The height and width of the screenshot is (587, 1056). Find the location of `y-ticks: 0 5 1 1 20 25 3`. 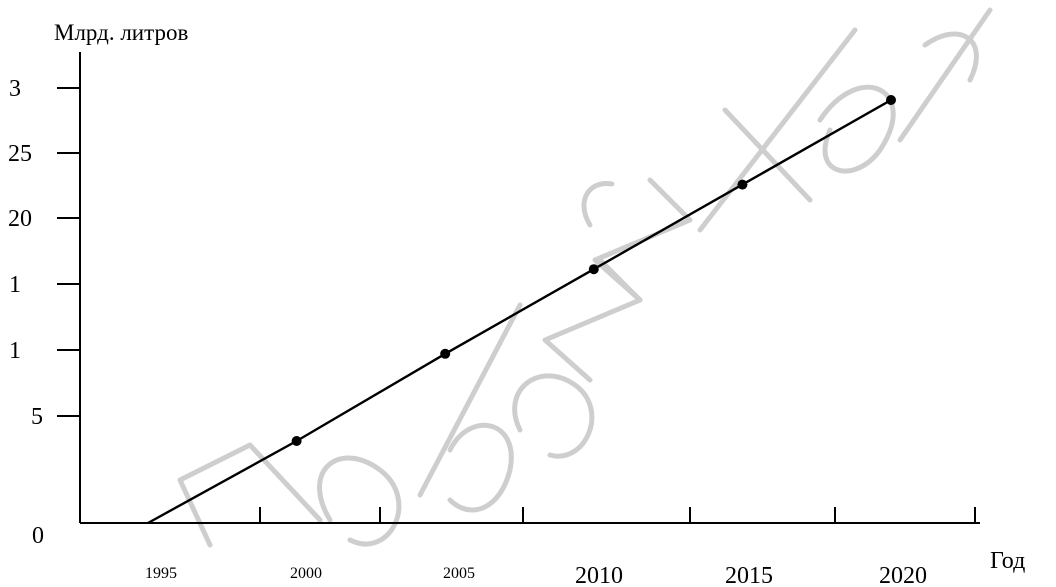

y-ticks: 0 5 1 1 20 25 3 is located at coordinates (44, 312).